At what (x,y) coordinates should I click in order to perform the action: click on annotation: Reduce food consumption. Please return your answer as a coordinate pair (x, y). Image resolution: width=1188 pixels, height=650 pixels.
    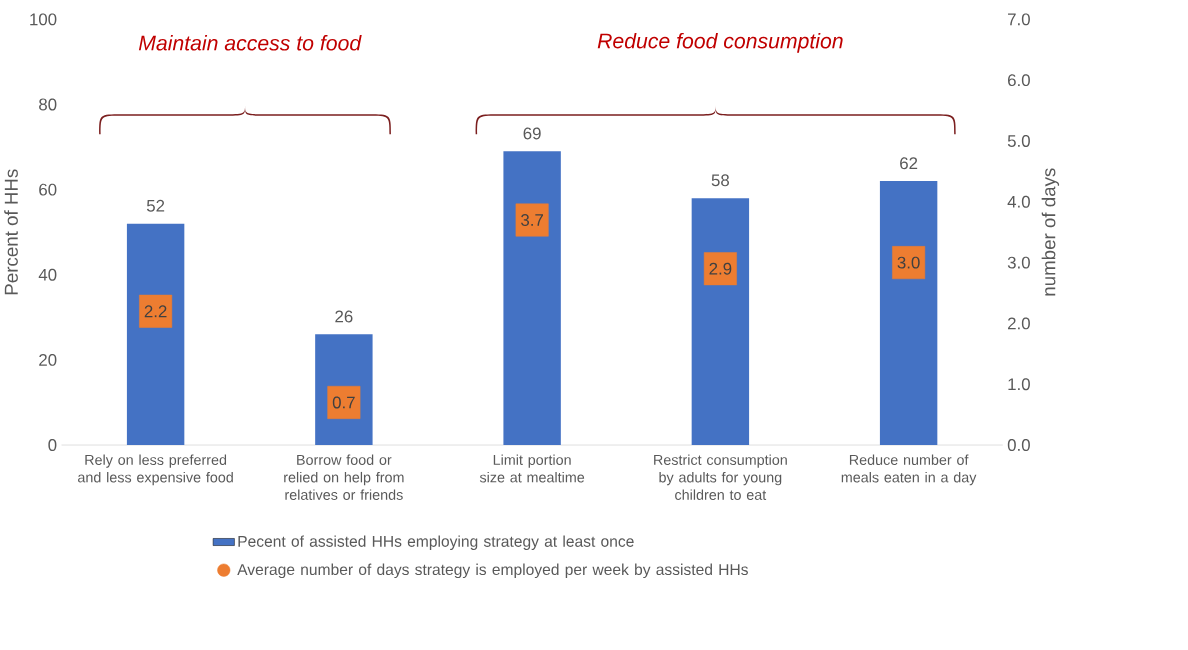
    Looking at the image, I should click on (720, 42).